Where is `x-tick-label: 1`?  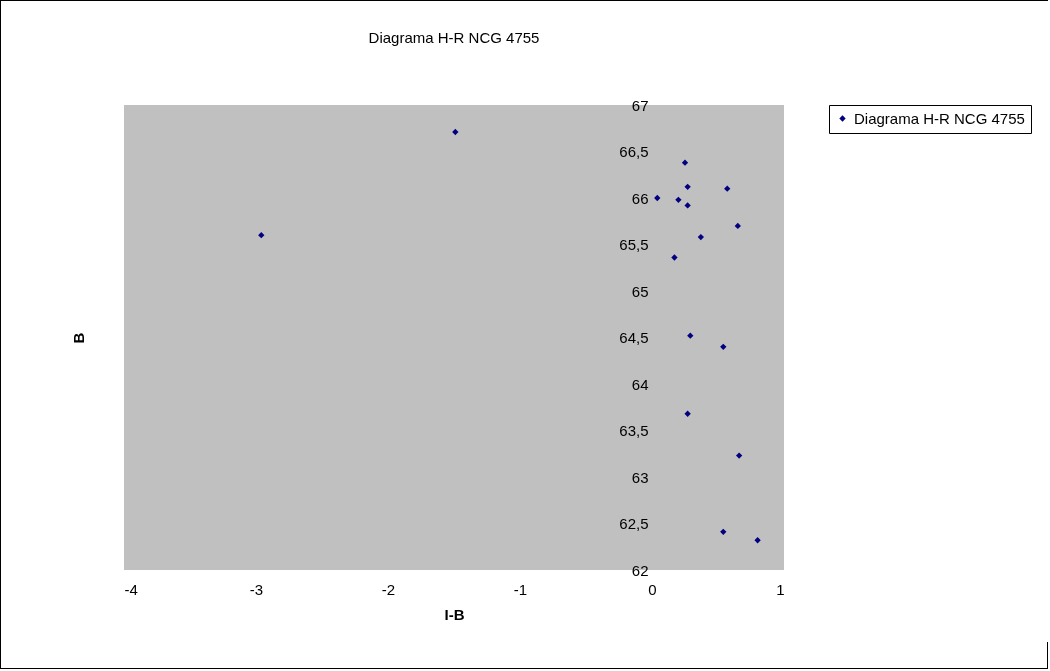 x-tick-label: 1 is located at coordinates (780, 589).